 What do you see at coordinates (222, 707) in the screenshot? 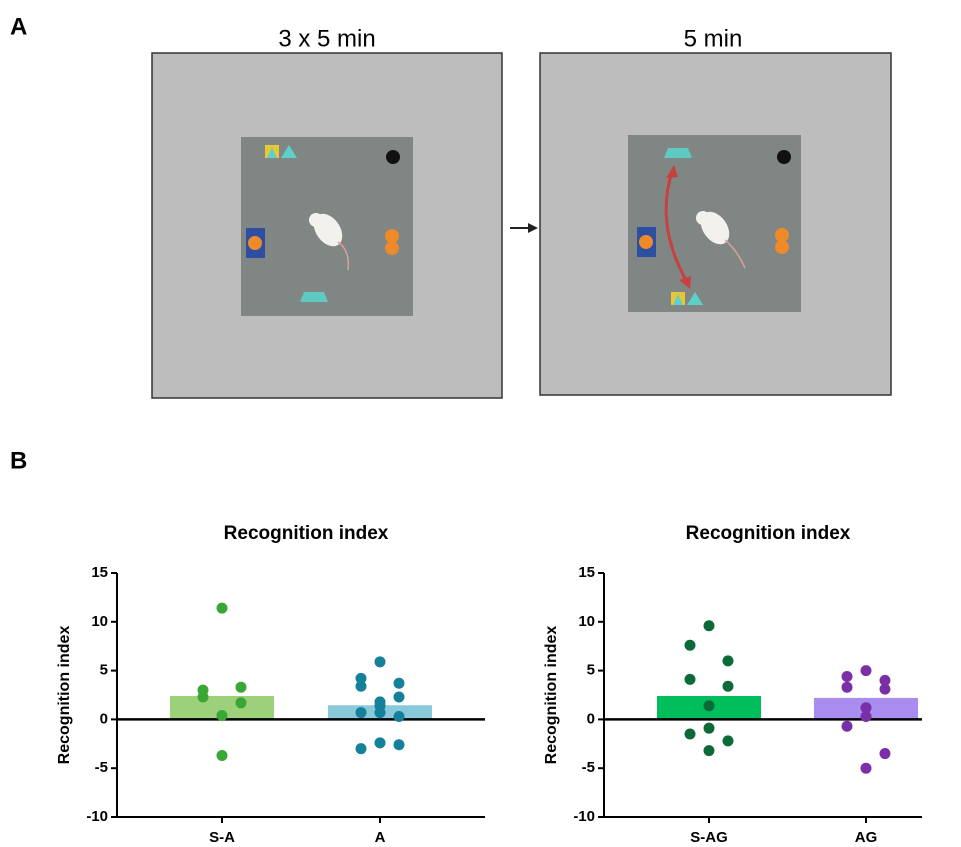
I see `bar` at bounding box center [222, 707].